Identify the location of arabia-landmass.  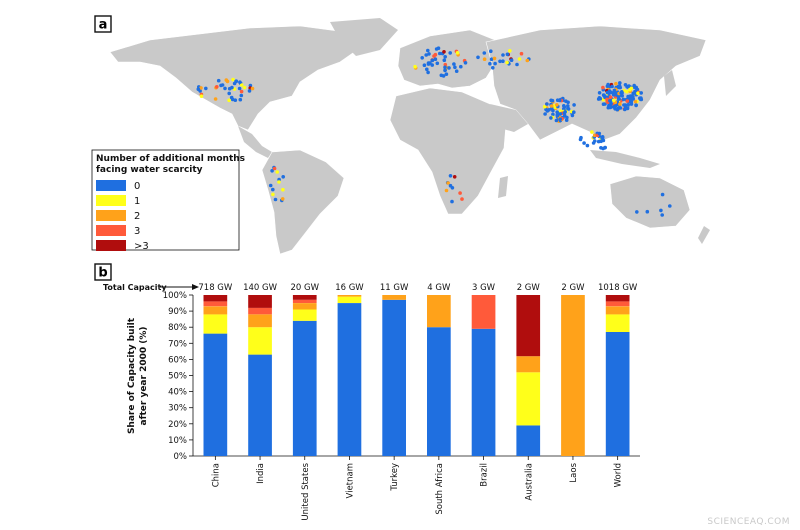
(509, 118).